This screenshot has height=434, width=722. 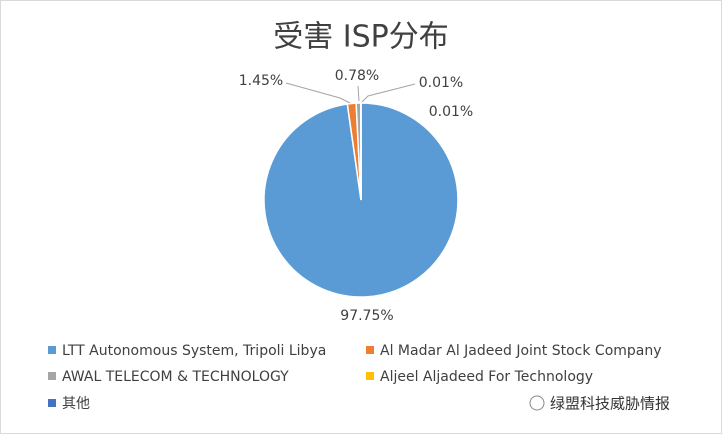 I want to click on watermark: 绿盟科技威胁情报, so click(x=599, y=404).